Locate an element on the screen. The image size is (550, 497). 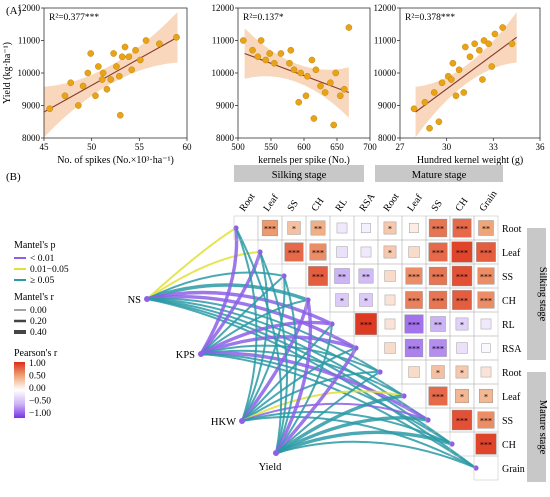
mature-stage-header-bg is located at coordinates (439, 173).